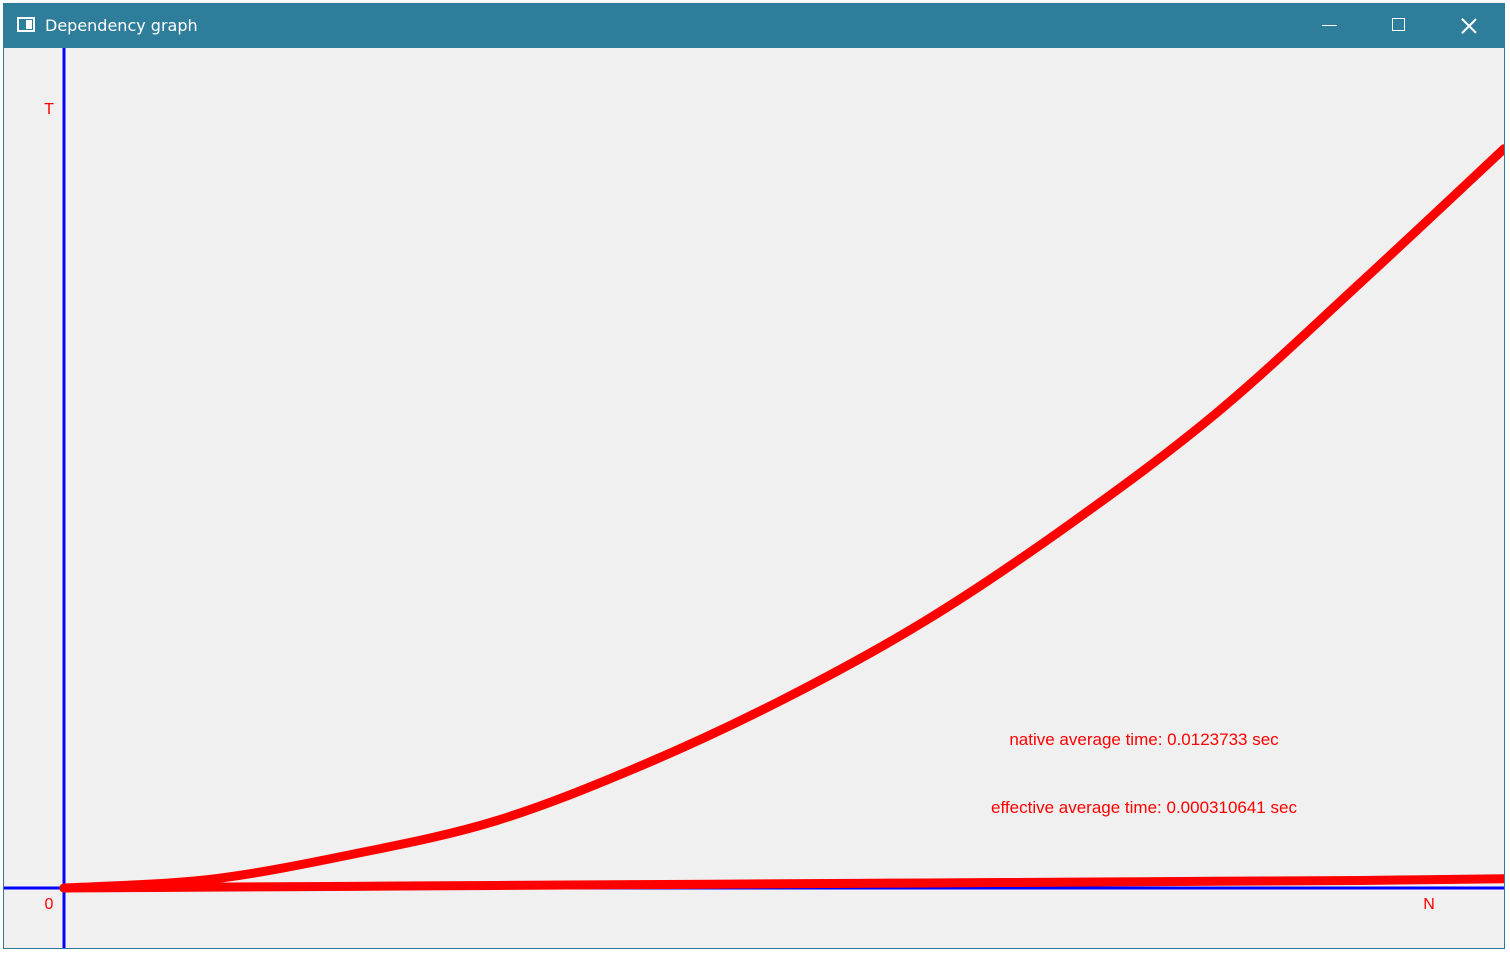 The width and height of the screenshot is (1510, 961). I want to click on native-average-annotation: native average time: 0.0123733 sec, so click(1144, 739).